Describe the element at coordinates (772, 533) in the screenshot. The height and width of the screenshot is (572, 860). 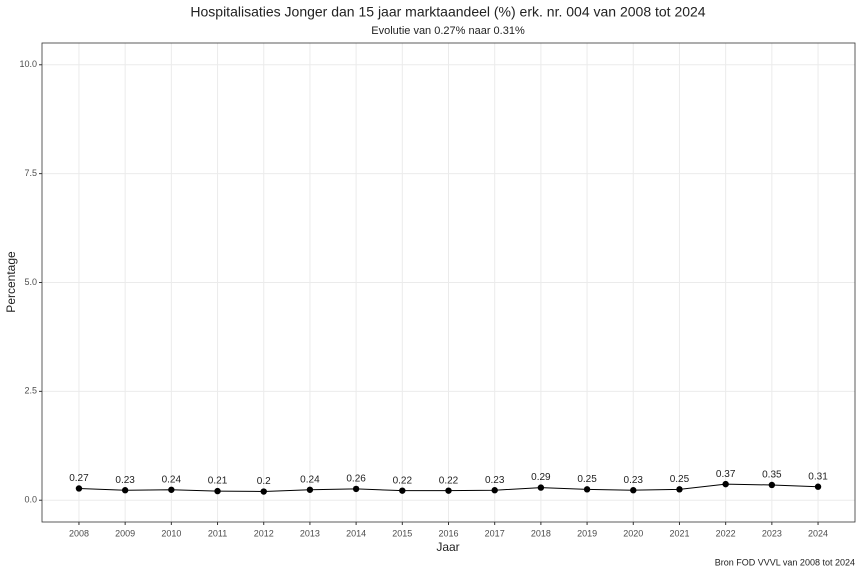
I see `x-tick-label: 2023` at that location.